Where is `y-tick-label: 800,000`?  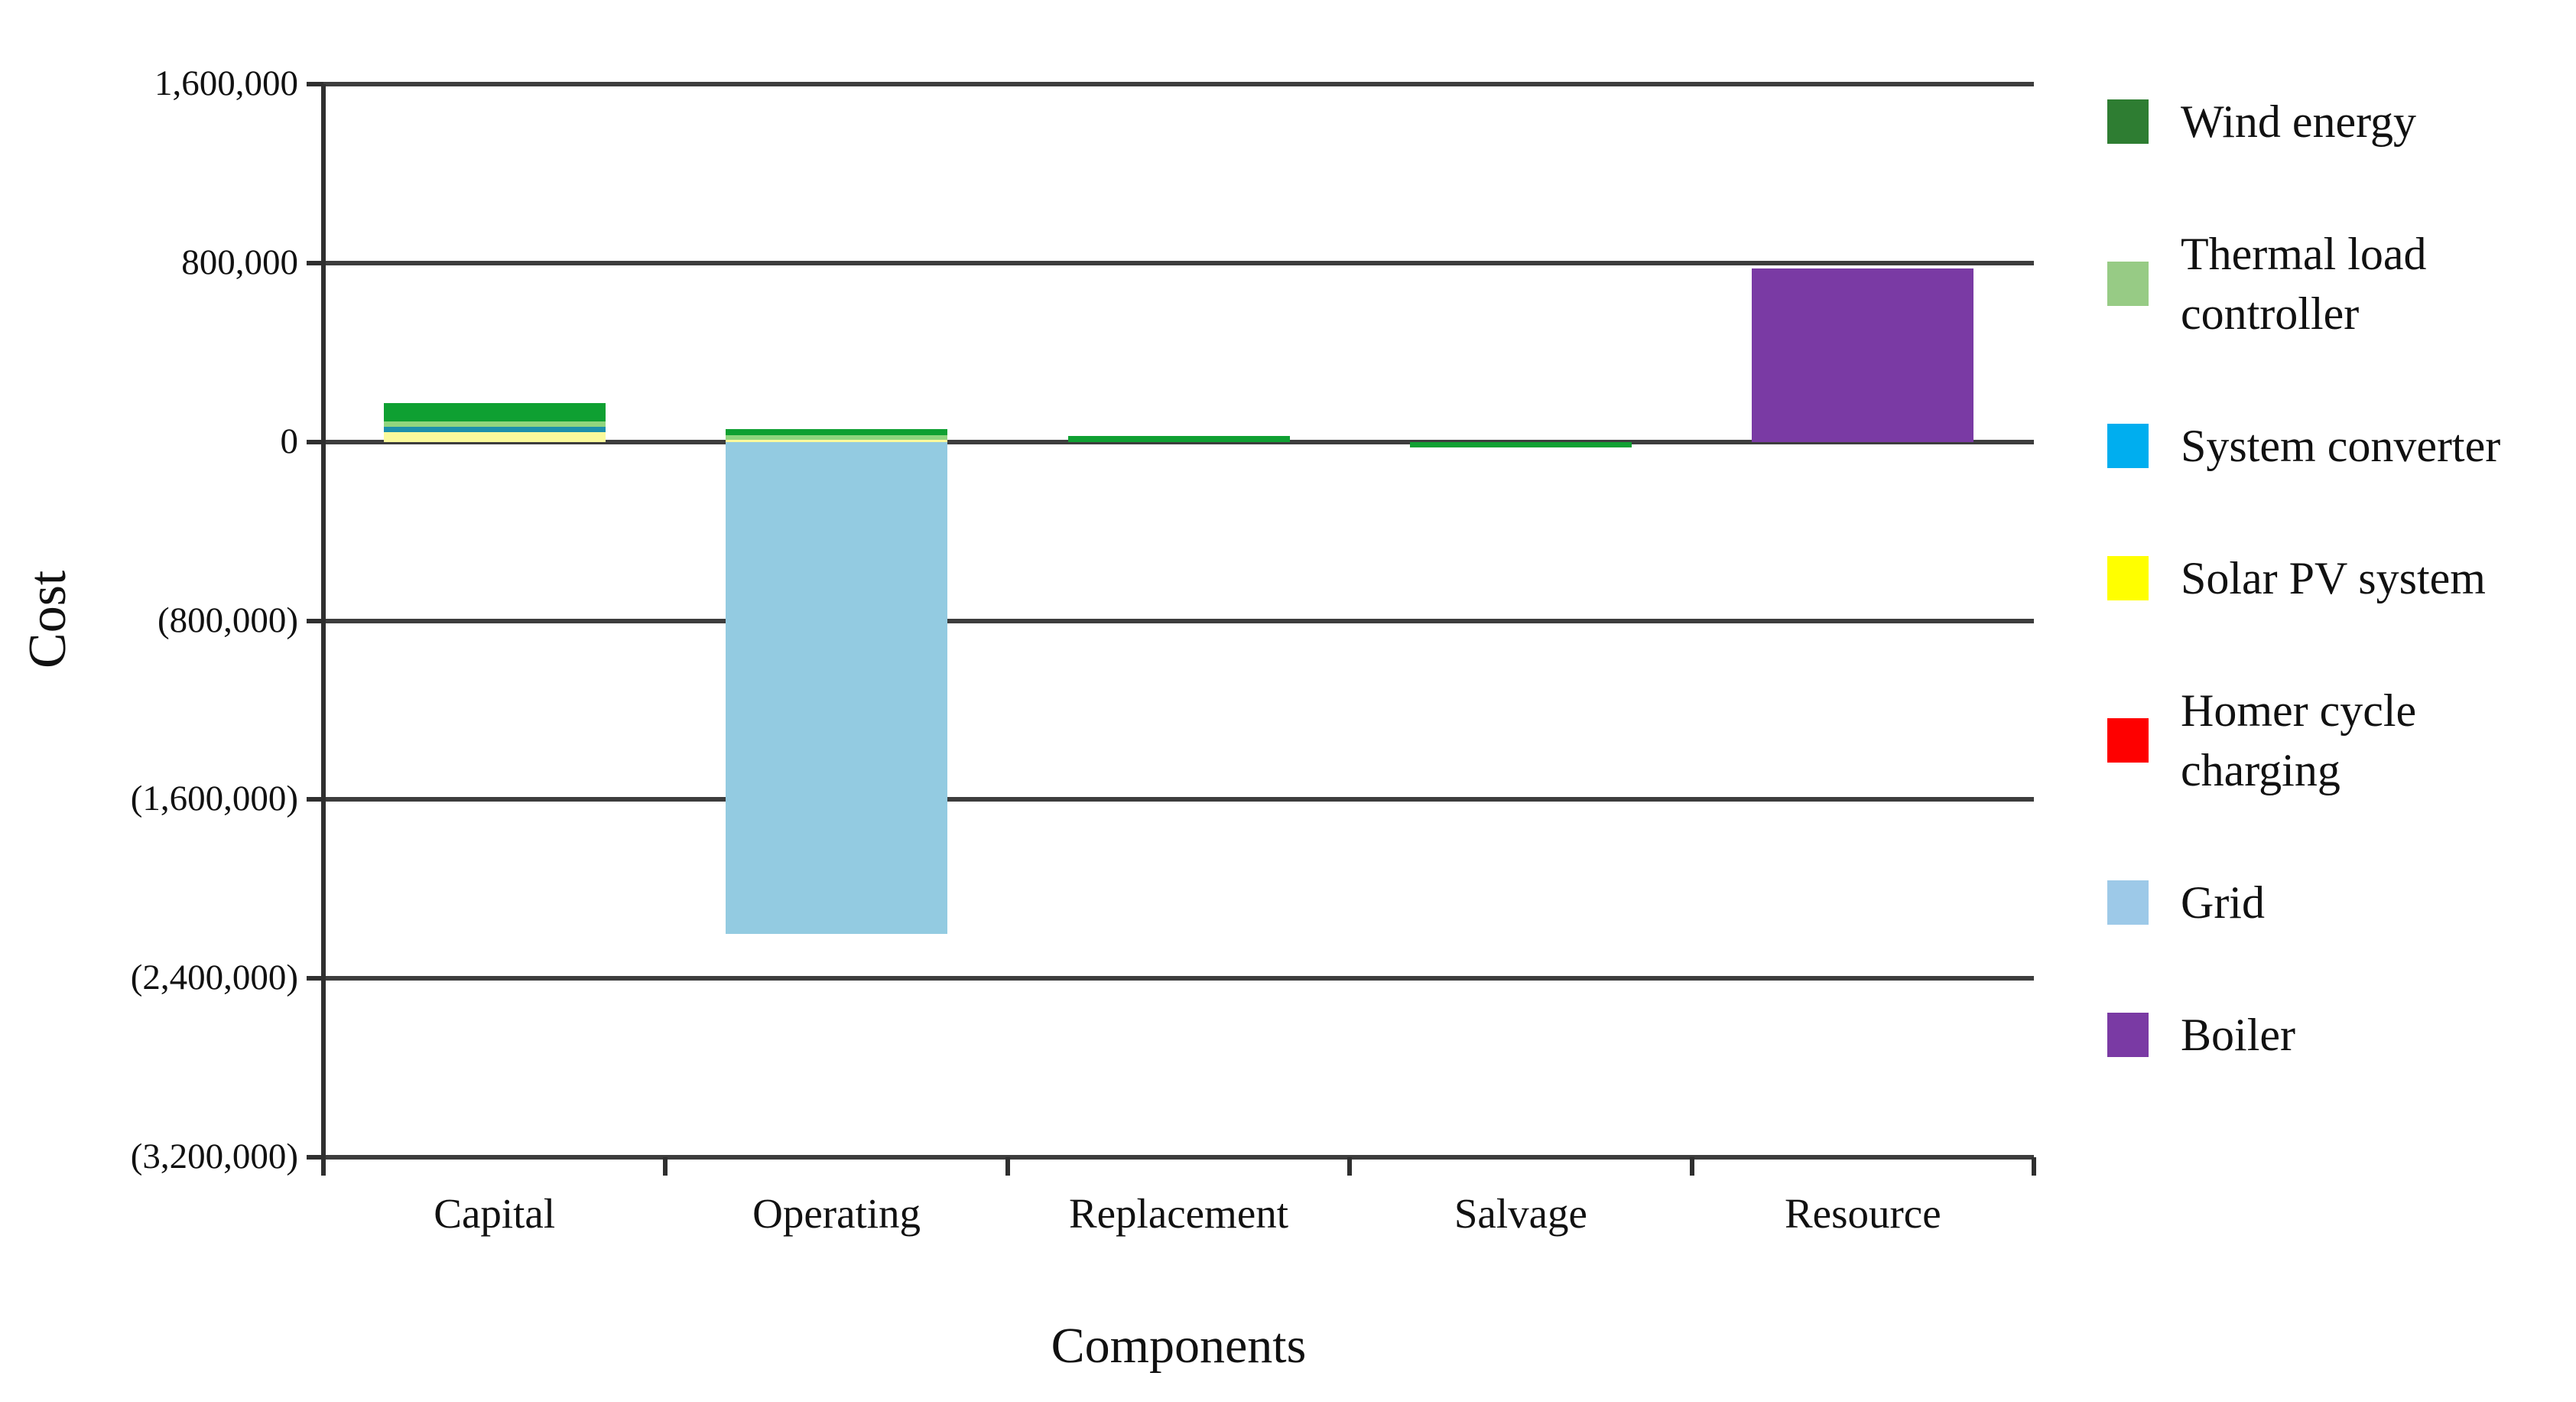
y-tick-label: 800,000 is located at coordinates (239, 262).